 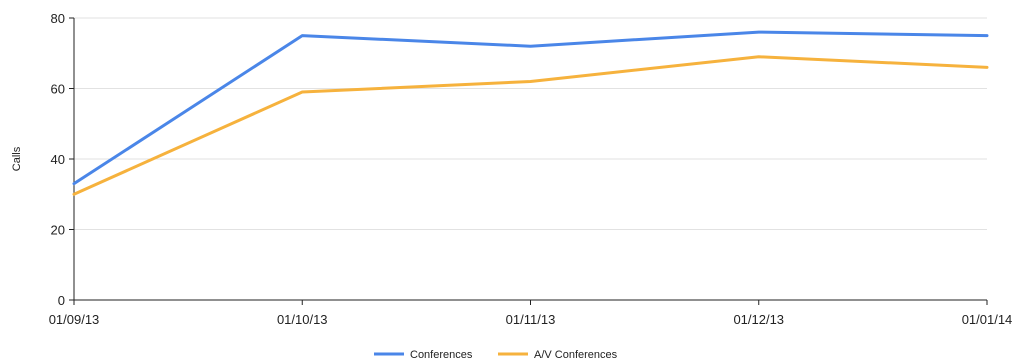 What do you see at coordinates (74, 319) in the screenshot?
I see `x-tick-label: 01/09/13` at bounding box center [74, 319].